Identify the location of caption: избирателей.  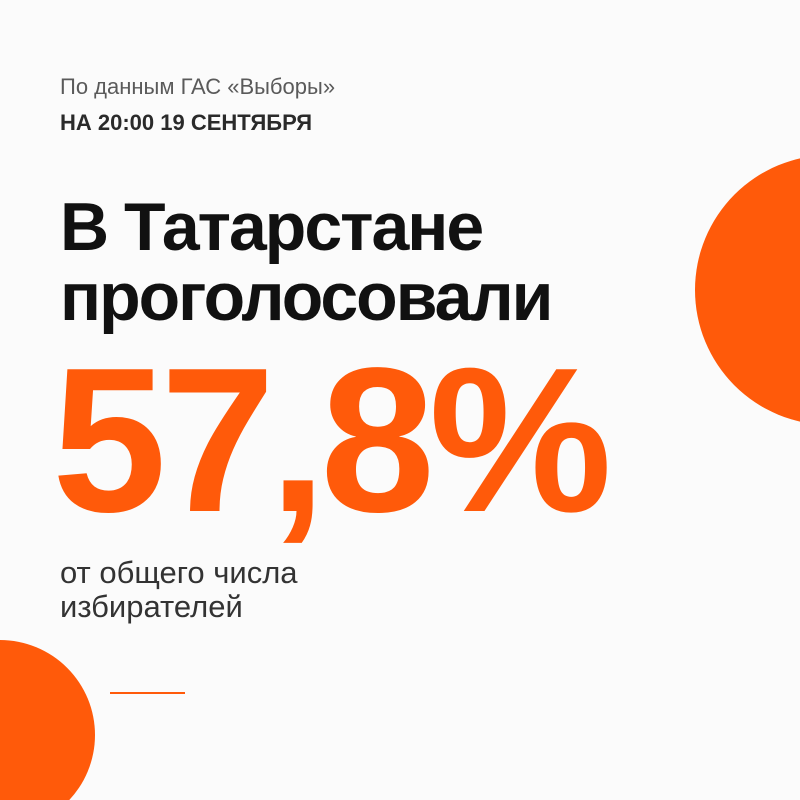
(151, 606).